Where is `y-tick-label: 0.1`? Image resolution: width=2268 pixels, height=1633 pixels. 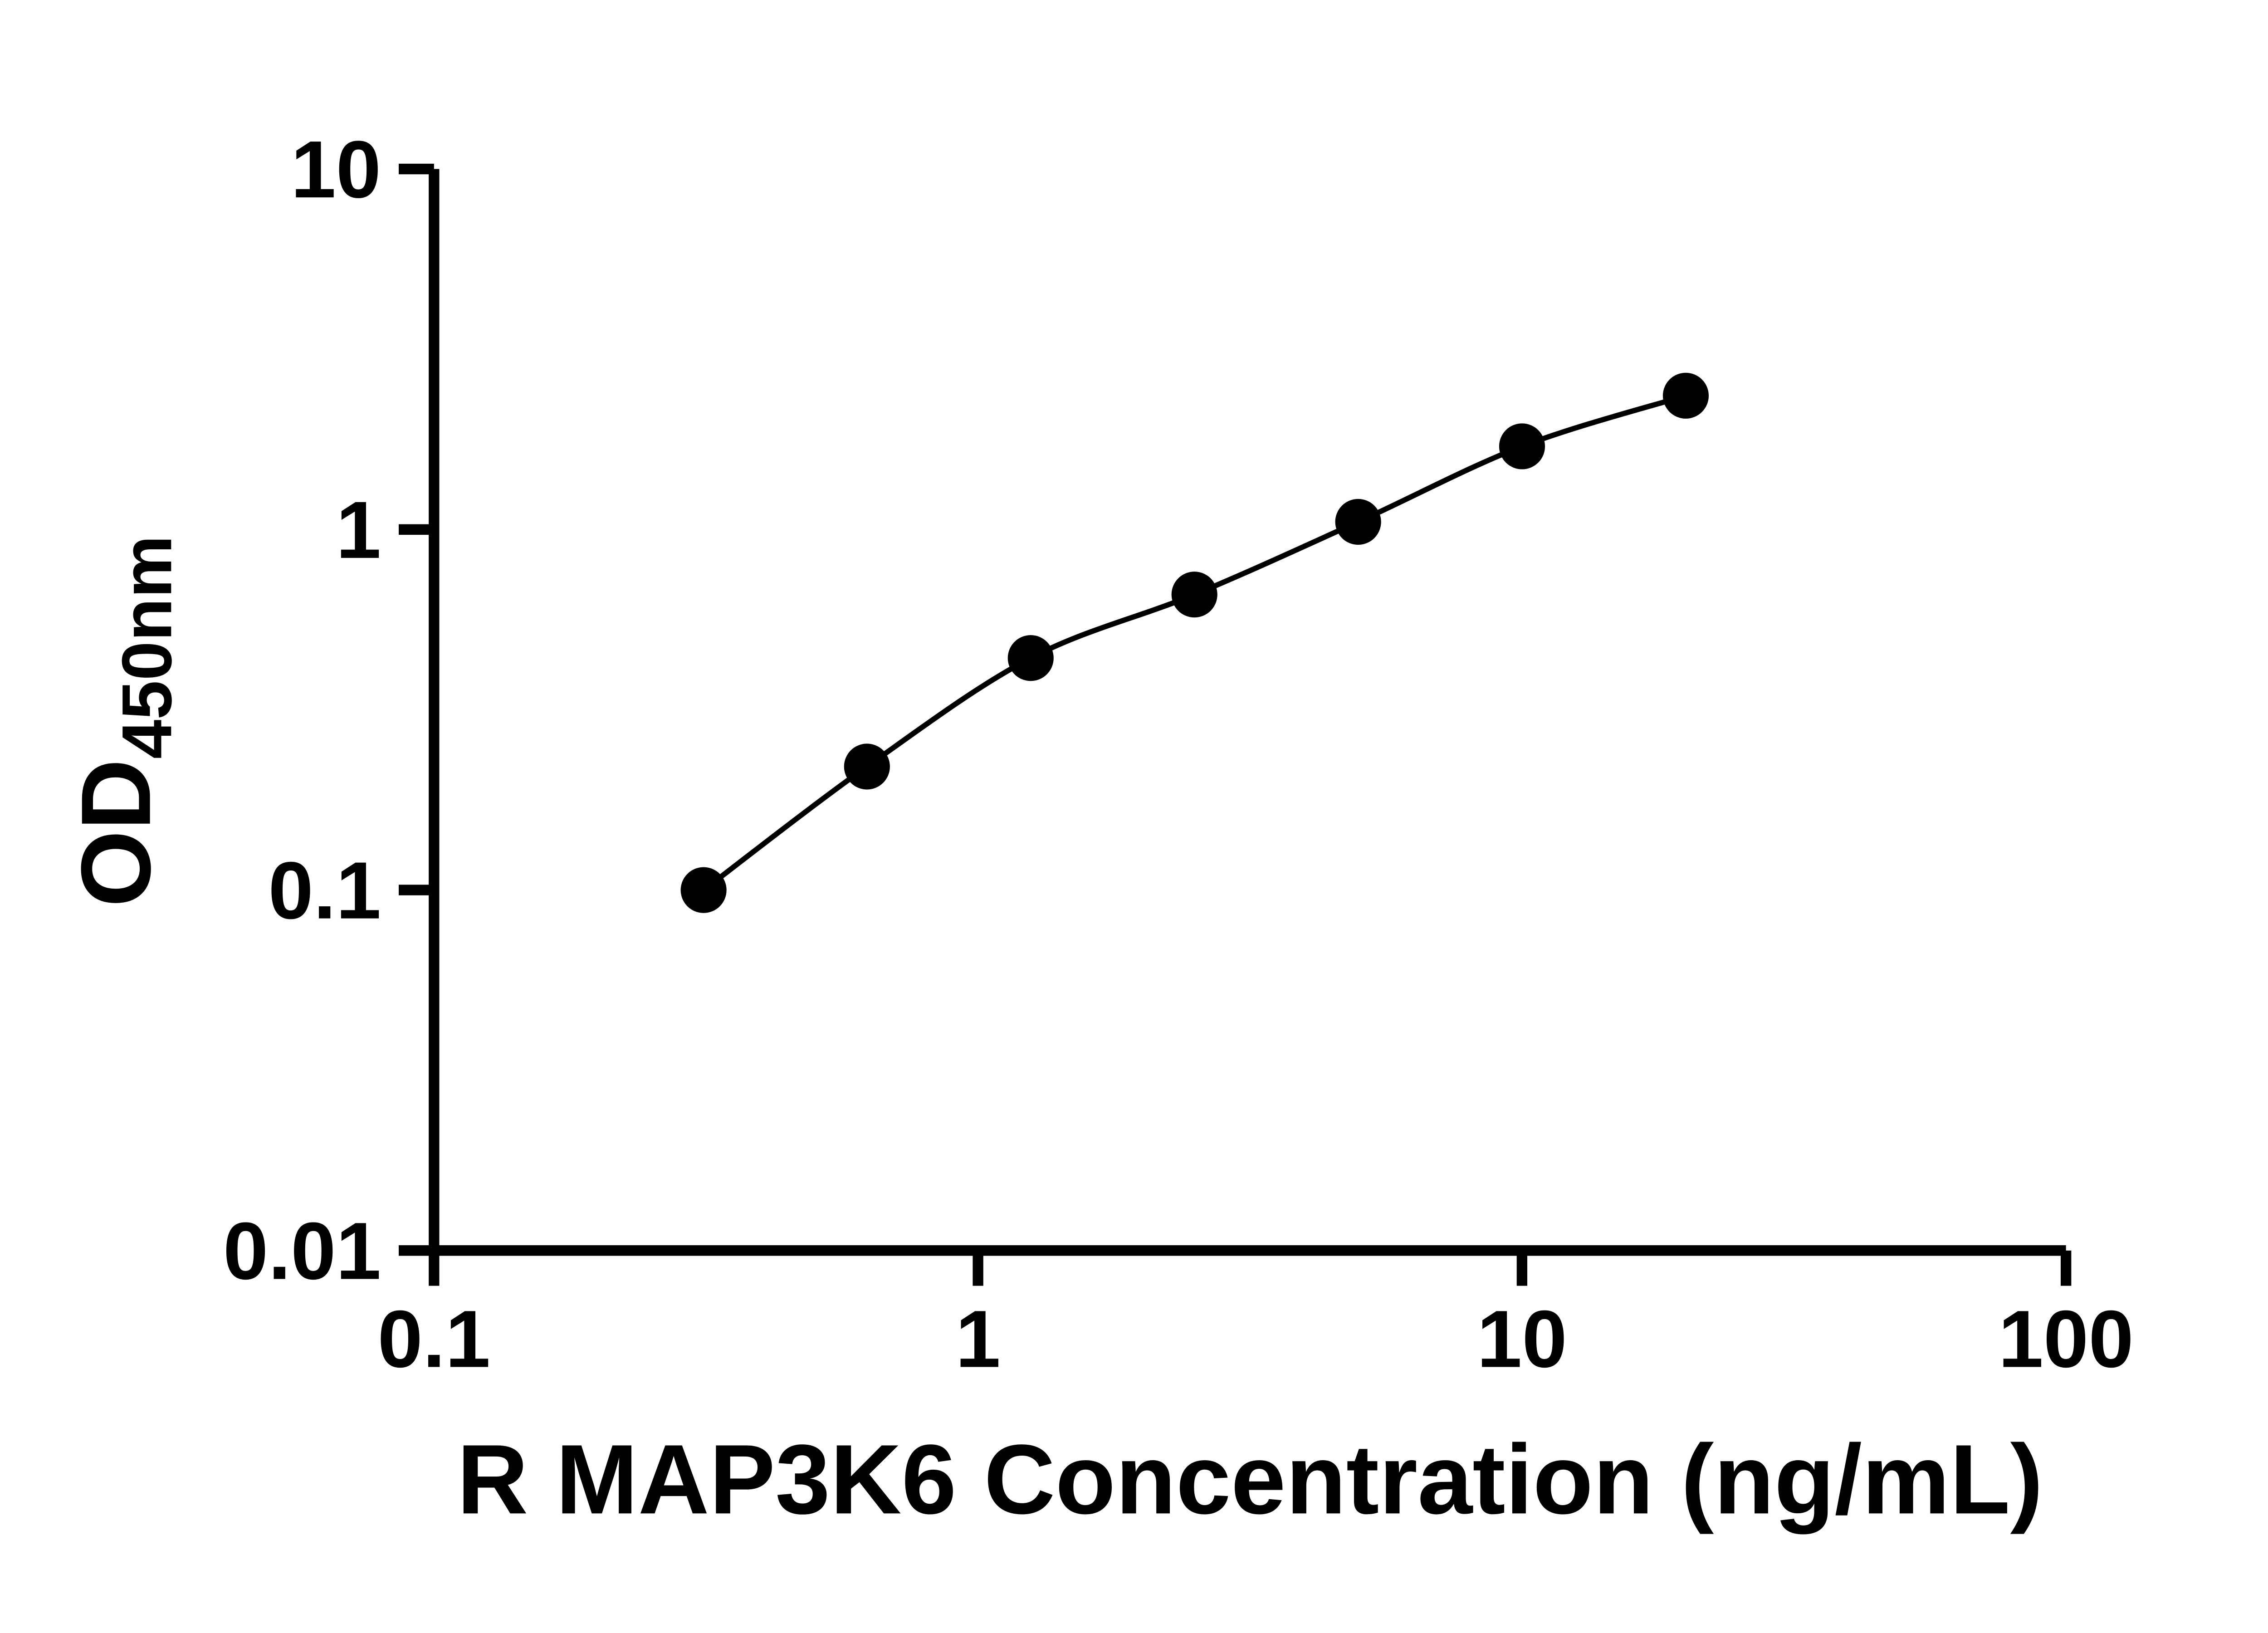 y-tick-label: 0.1 is located at coordinates (325, 890).